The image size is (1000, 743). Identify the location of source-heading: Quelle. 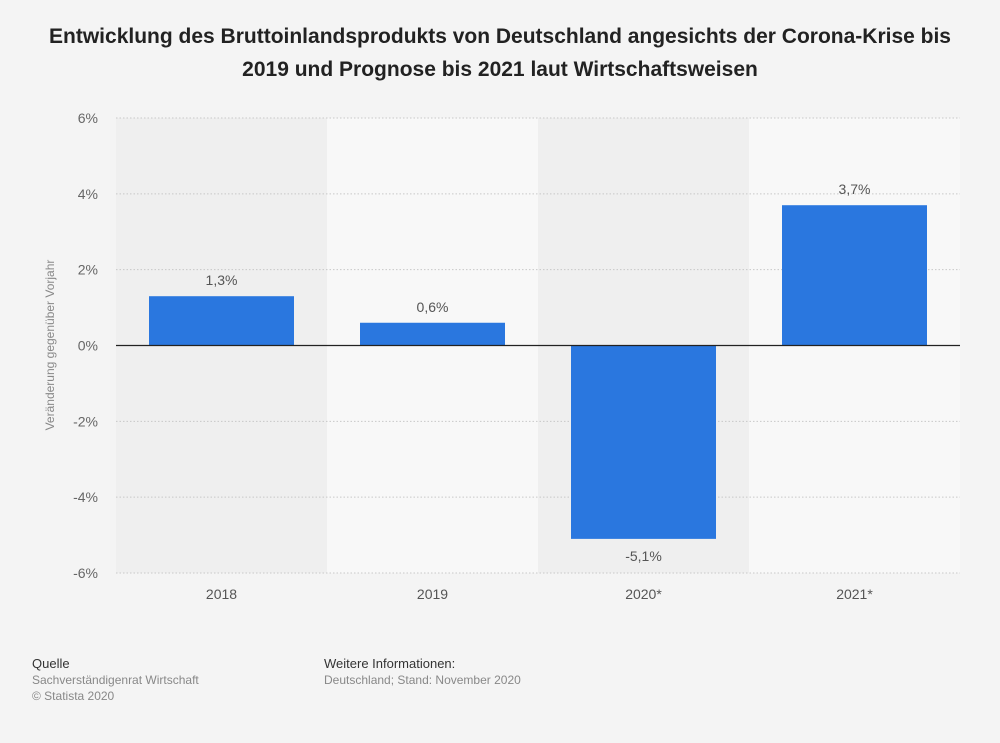
(51, 663).